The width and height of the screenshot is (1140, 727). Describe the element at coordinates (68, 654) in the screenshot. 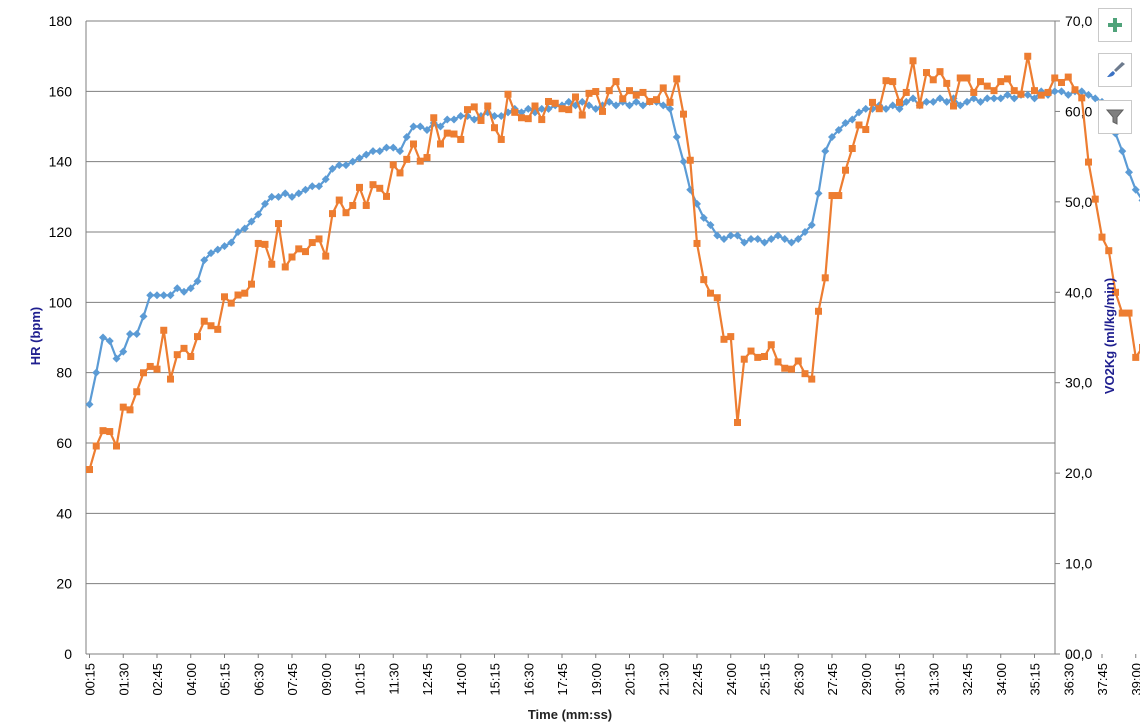

I see `y-tick-label: 0` at that location.